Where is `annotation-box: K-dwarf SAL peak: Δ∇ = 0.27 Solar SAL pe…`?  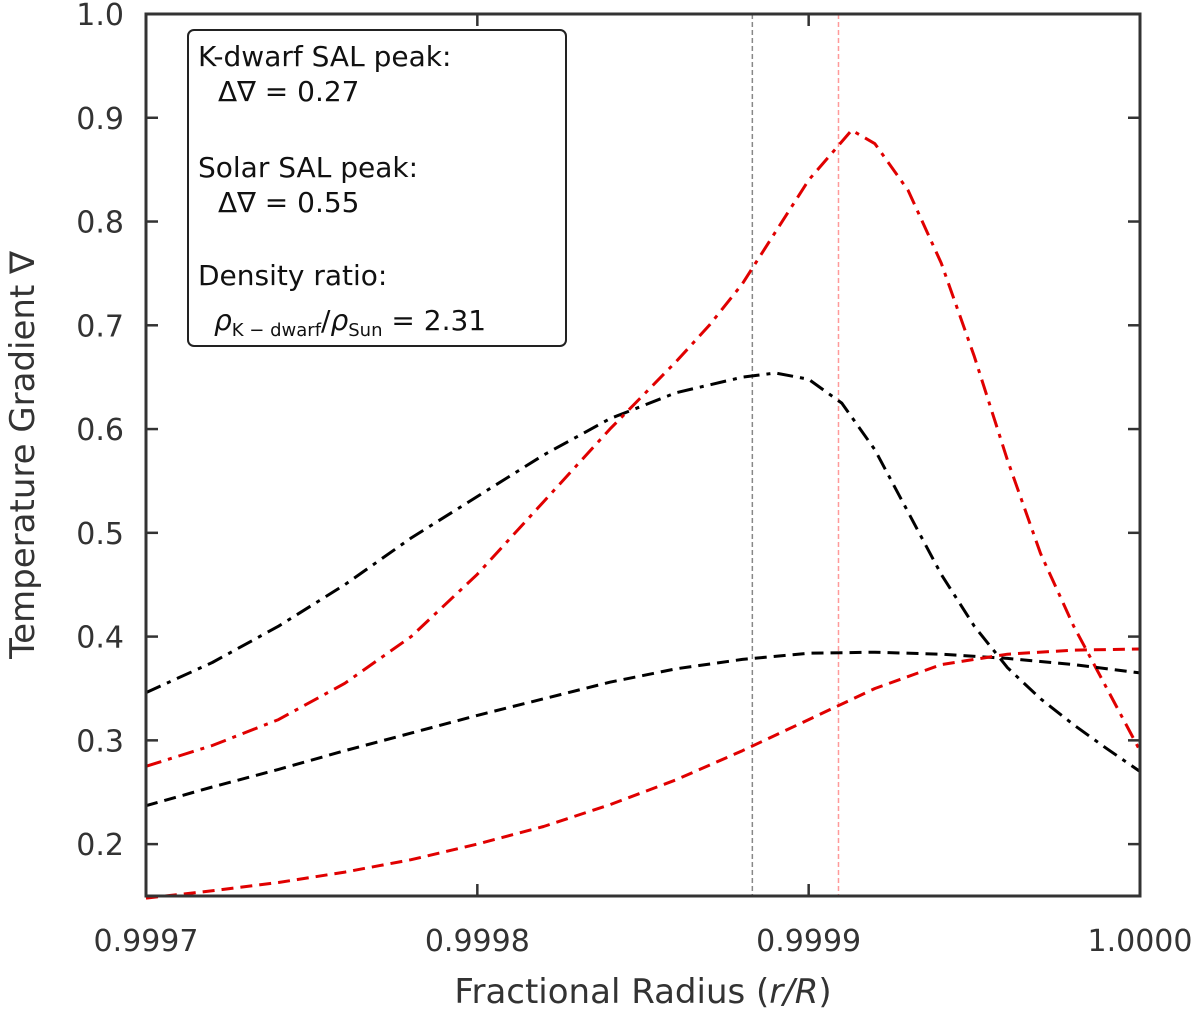
annotation-box: K-dwarf SAL peak: Δ∇ = 0.27 Solar SAL pe… is located at coordinates (377, 188).